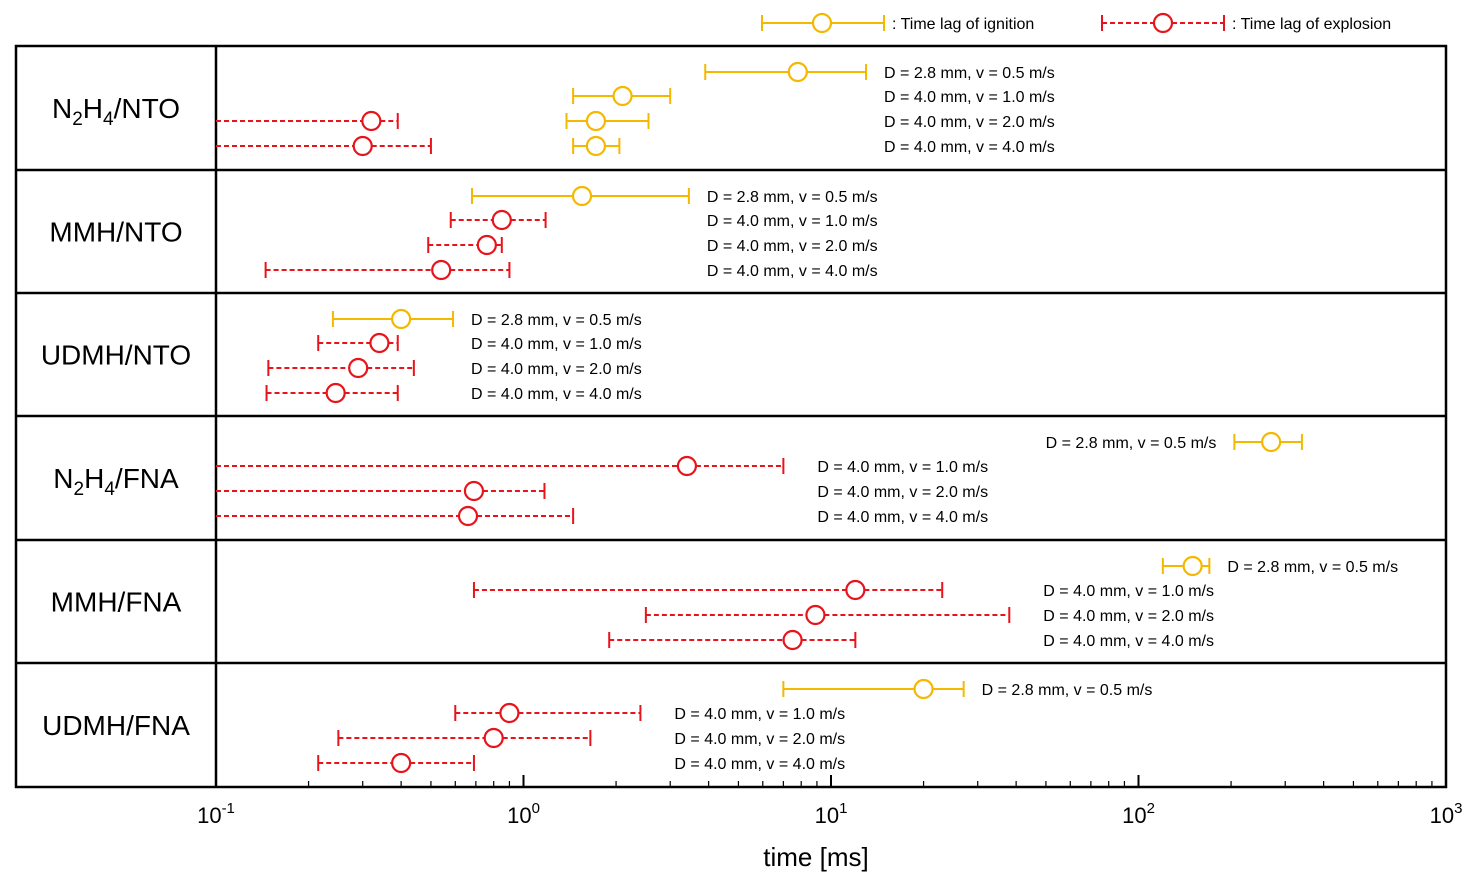  Describe the element at coordinates (116, 602) in the screenshot. I see `propellant-label: MMH/FNA` at that location.